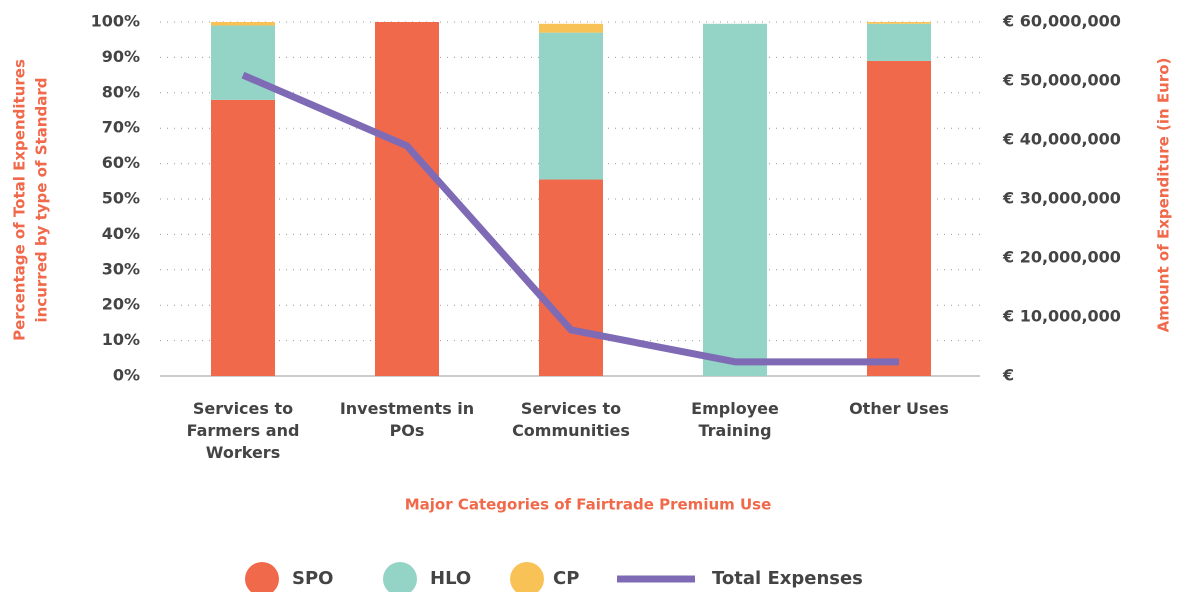 This screenshot has height=592, width=1177. I want to click on legend-label: HLO, so click(450, 578).